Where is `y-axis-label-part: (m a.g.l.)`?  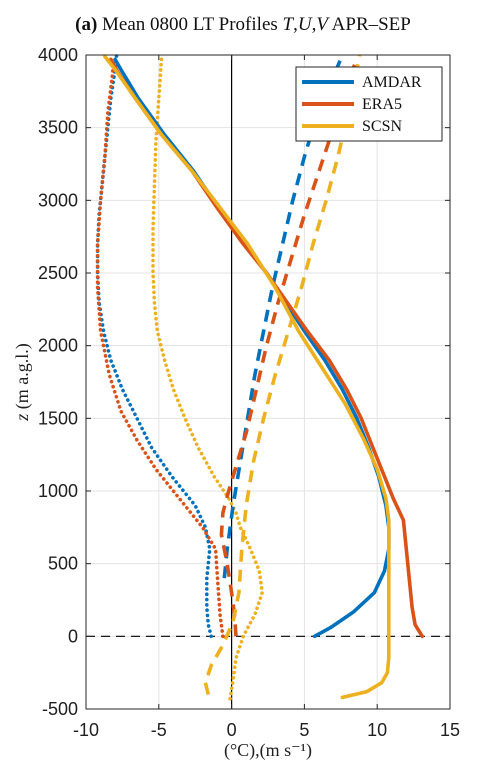 y-axis-label-part: (m a.g.l.) is located at coordinates (22, 378).